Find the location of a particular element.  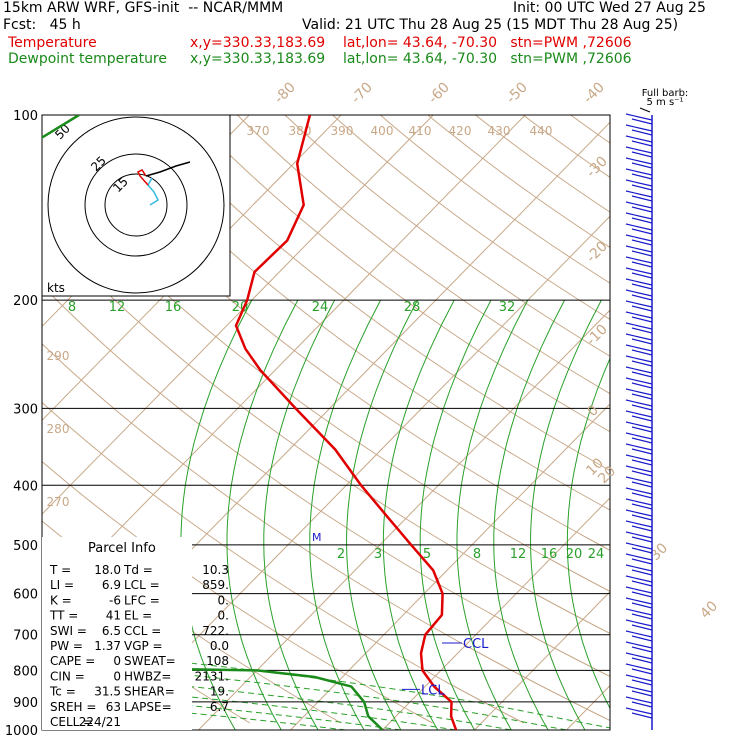

pressure-label: 1000 is located at coordinates (21, 731).